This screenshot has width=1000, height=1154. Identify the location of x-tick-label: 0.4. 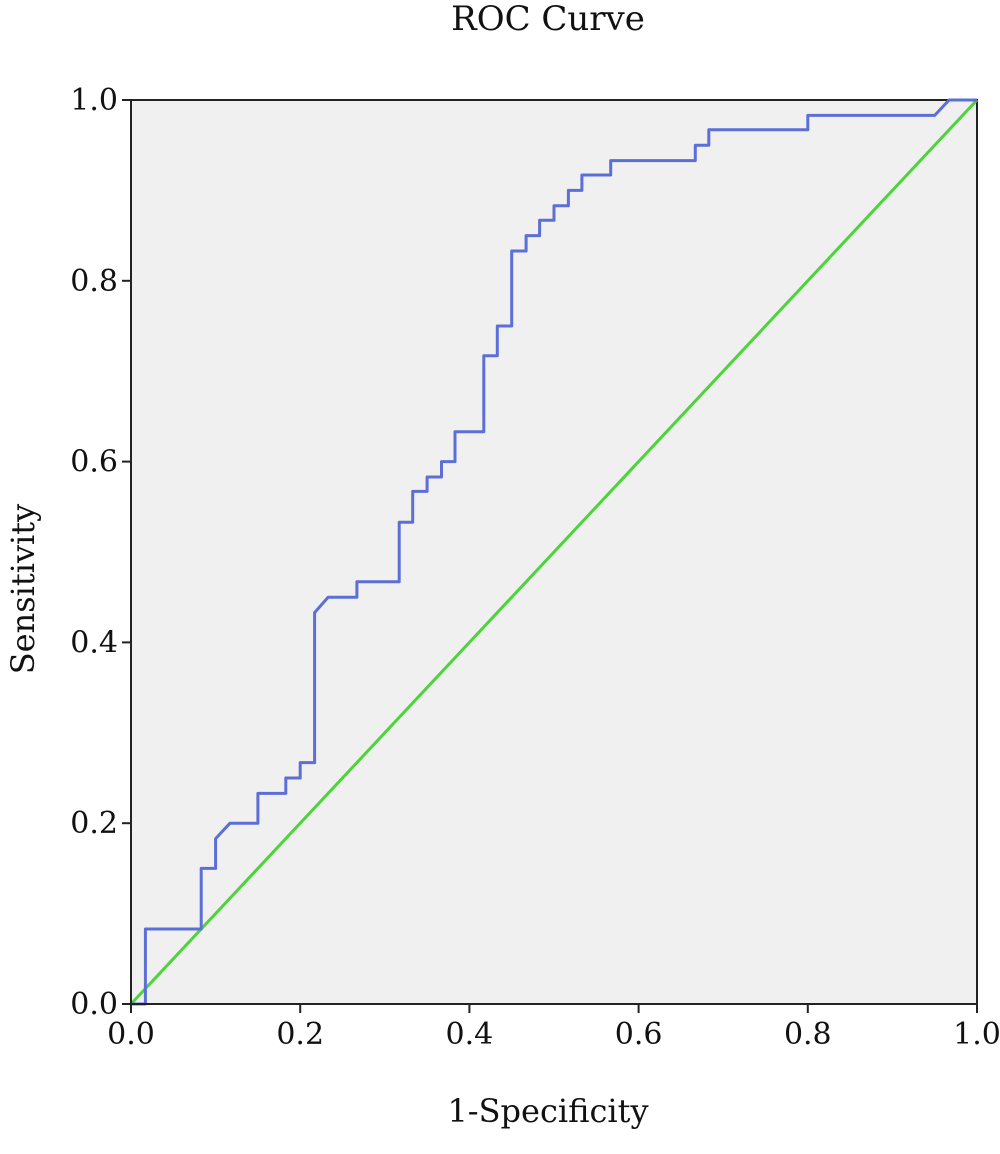
(470, 1034).